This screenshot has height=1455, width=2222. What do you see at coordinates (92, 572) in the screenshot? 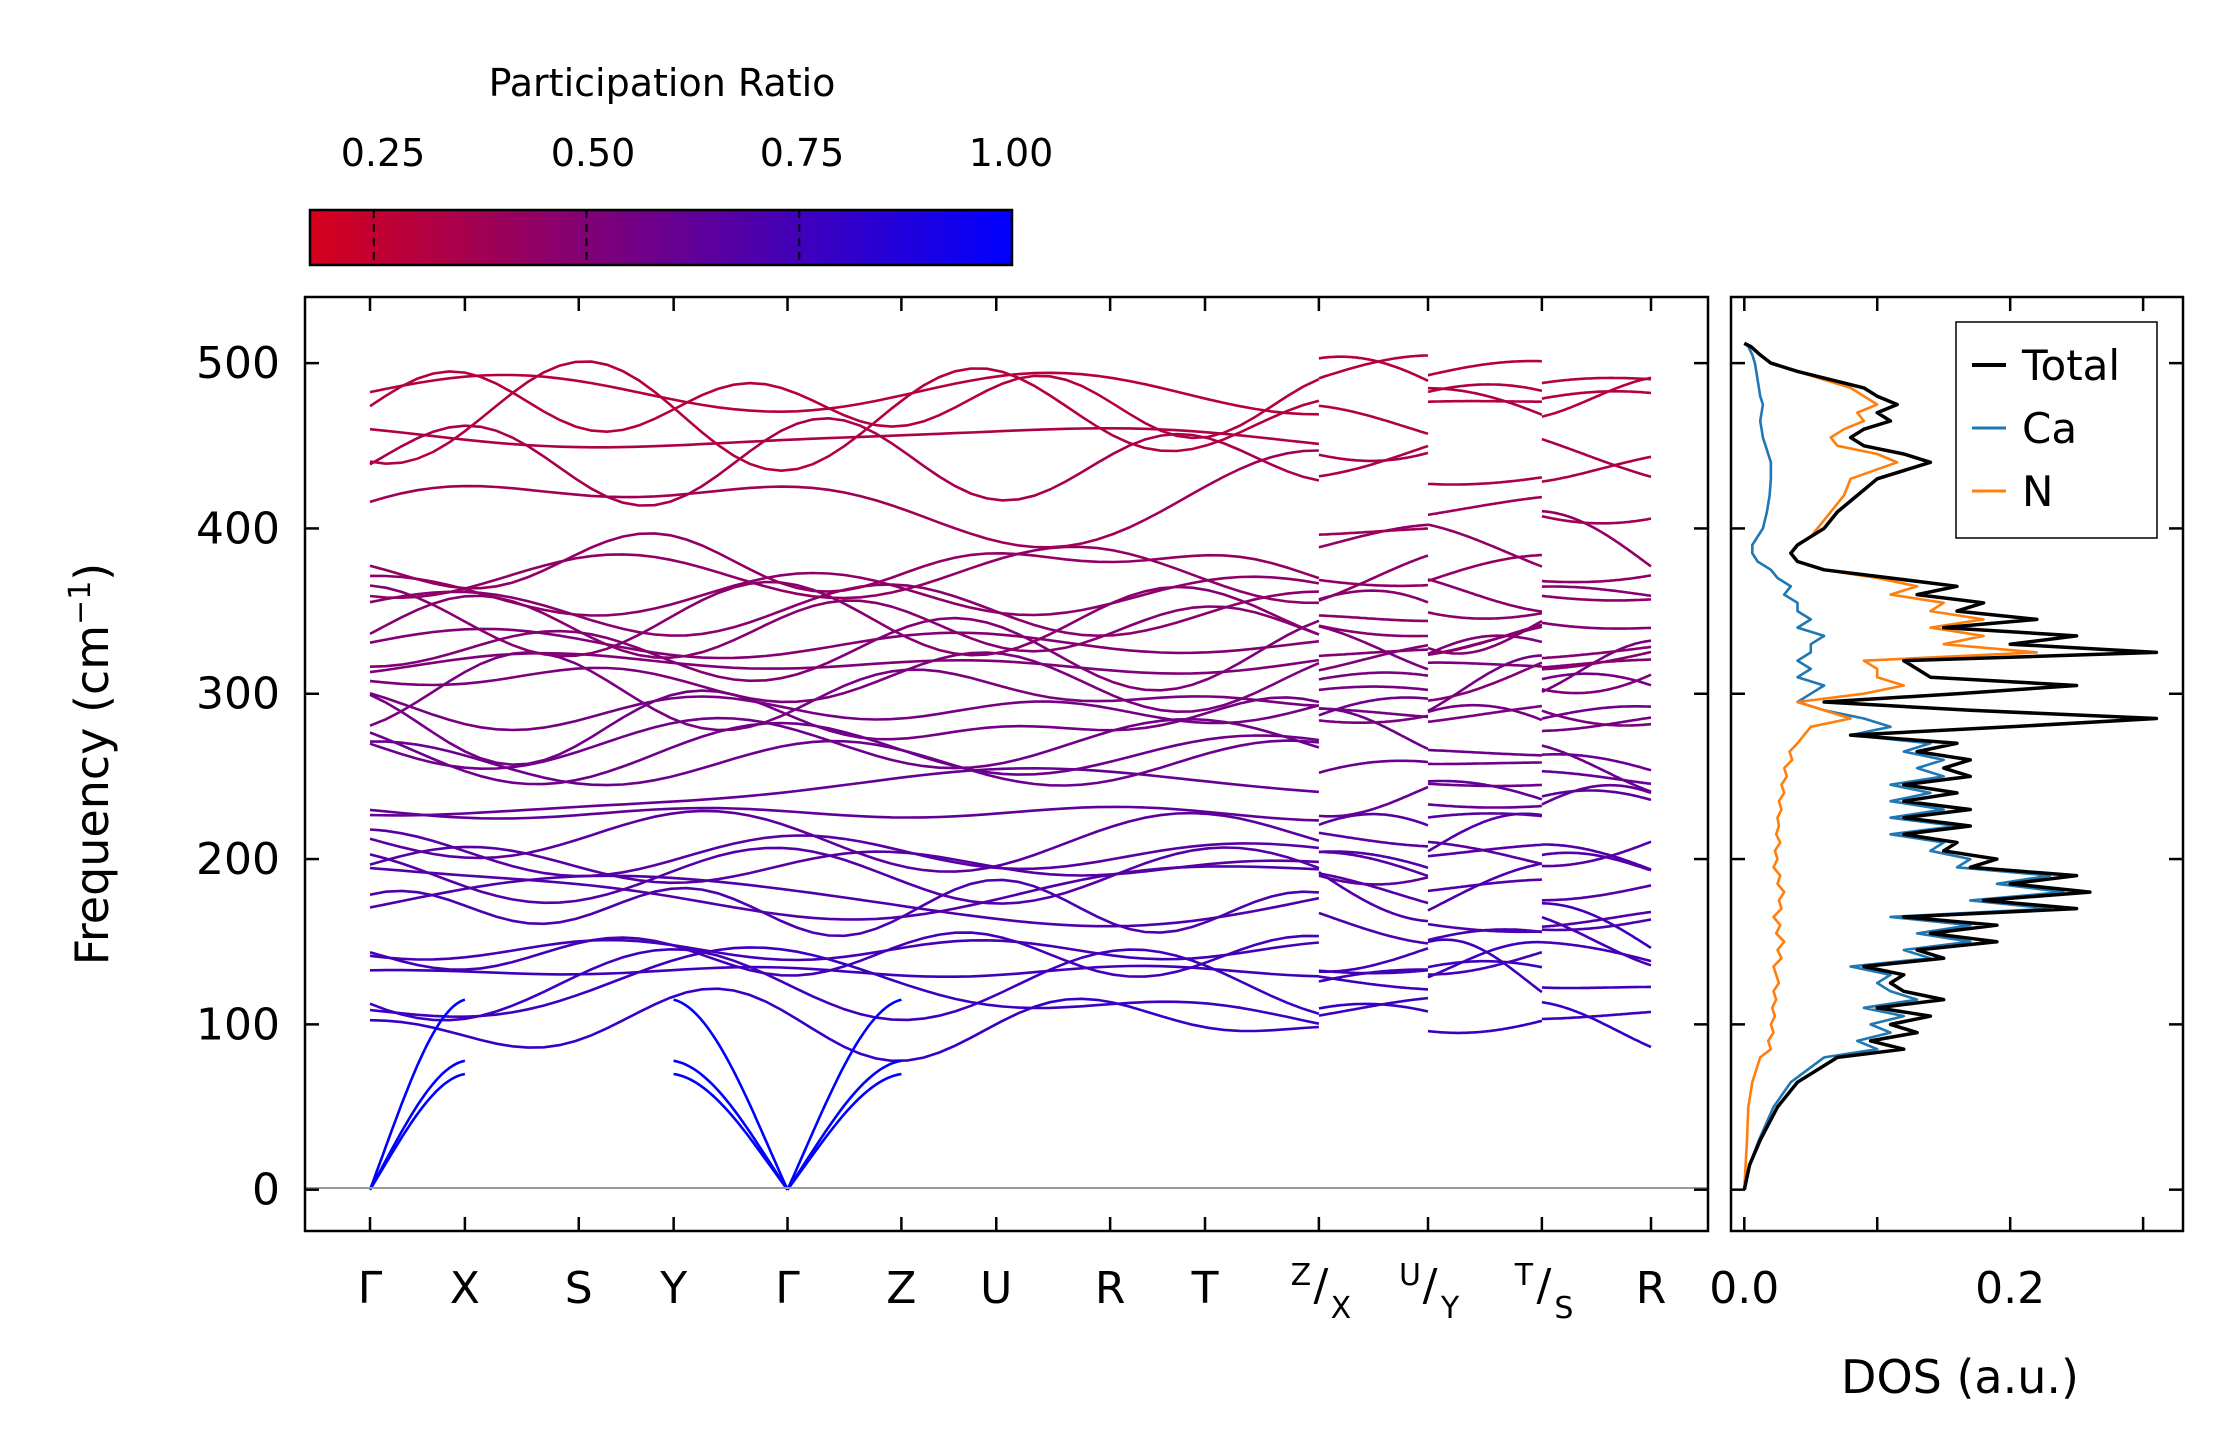
I see `y-axis-title-end: )` at bounding box center [92, 572].